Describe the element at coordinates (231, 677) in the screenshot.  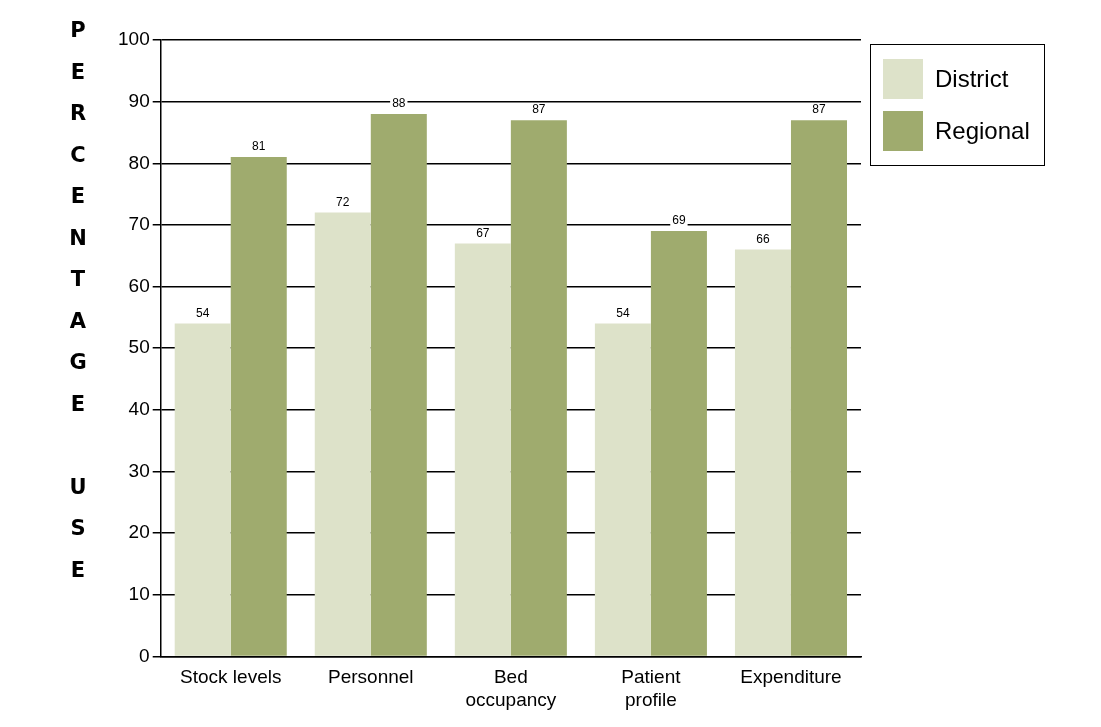
I see `x-tick-label: Stock levels` at that location.